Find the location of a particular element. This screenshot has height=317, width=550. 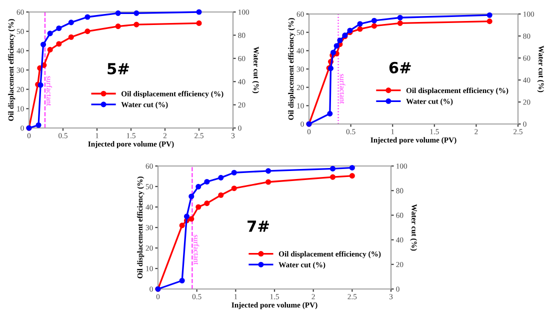

annotation: 5# is located at coordinates (118, 68).